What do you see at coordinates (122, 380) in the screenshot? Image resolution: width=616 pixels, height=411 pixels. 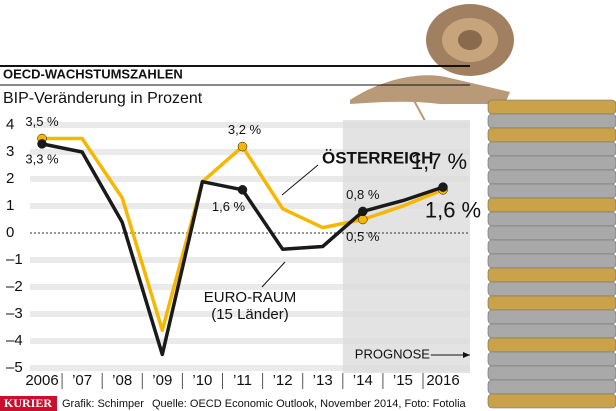 I see `x-tick-label: ’08` at bounding box center [122, 380].